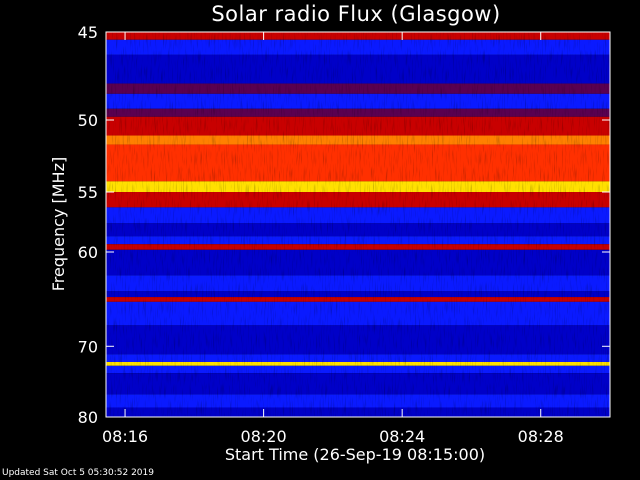 The image size is (640, 480). I want to click on y-tick-label-1: 50, so click(88, 120).